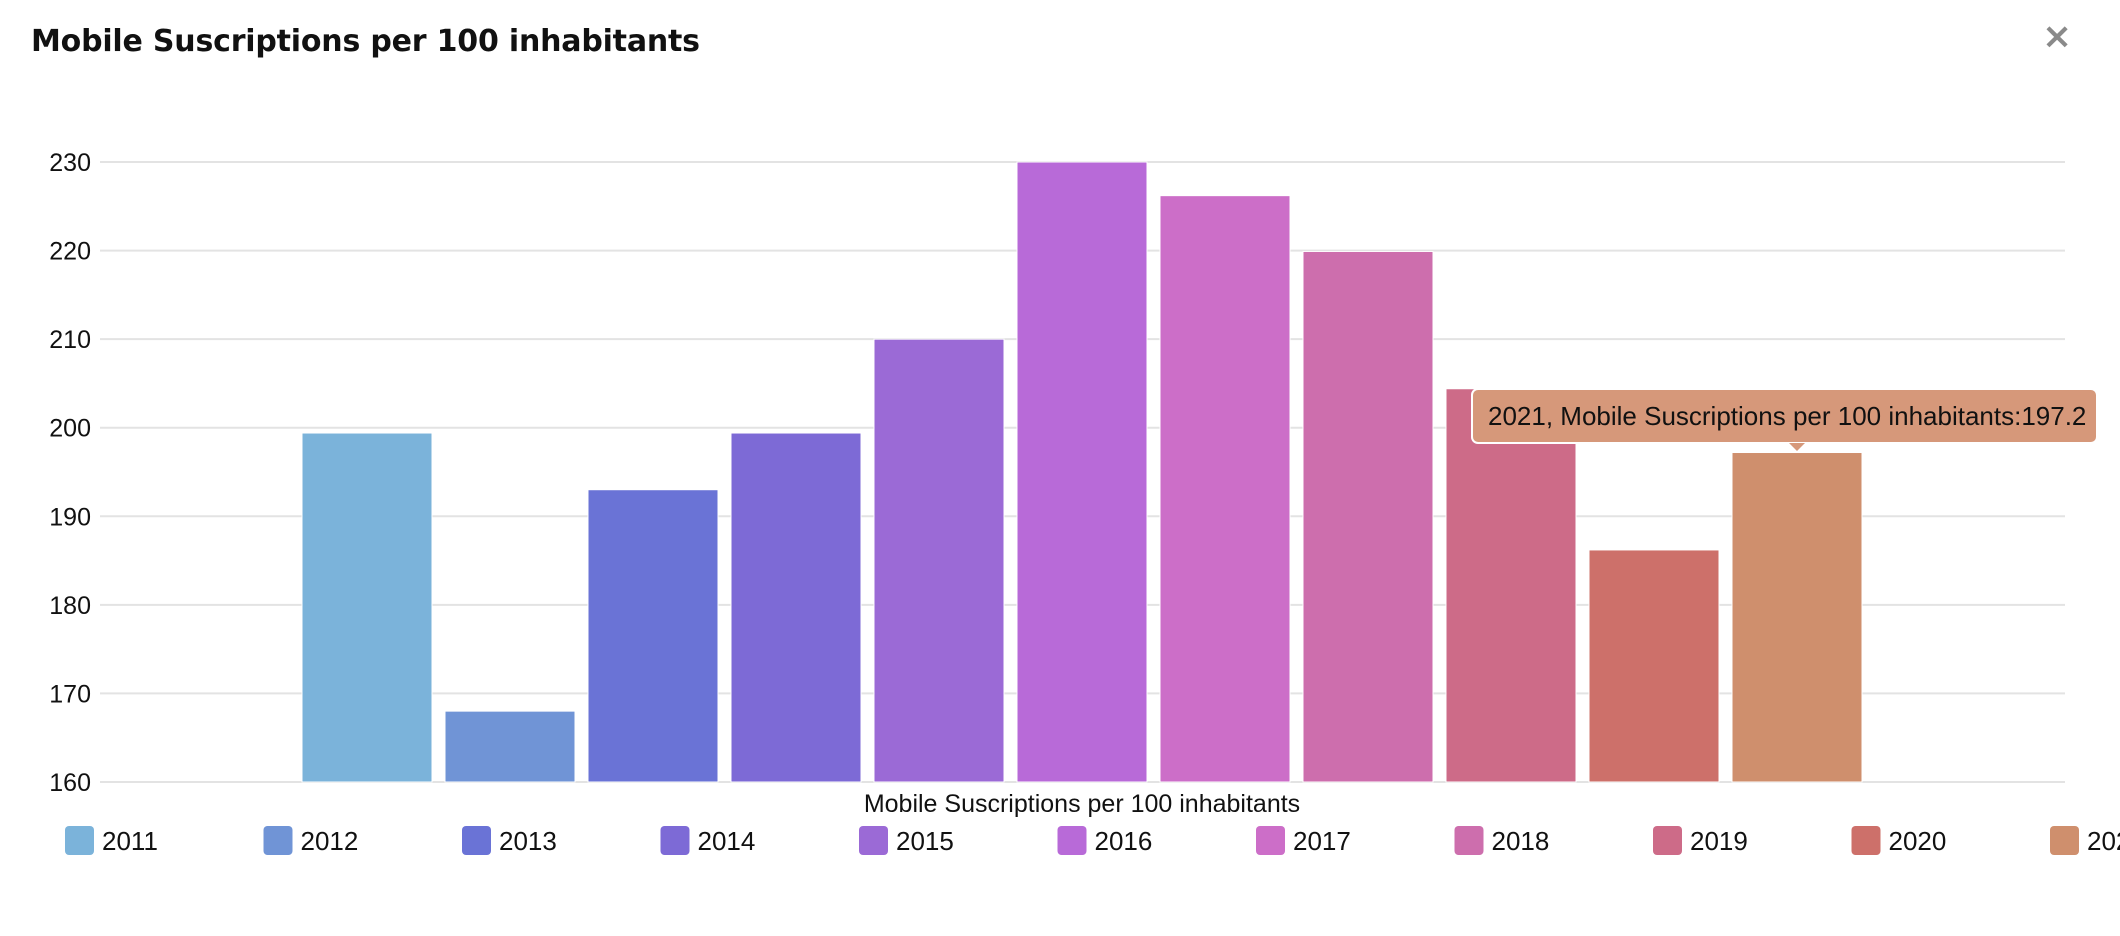  I want to click on bar-2012: 2012: 168, so click(510, 746).